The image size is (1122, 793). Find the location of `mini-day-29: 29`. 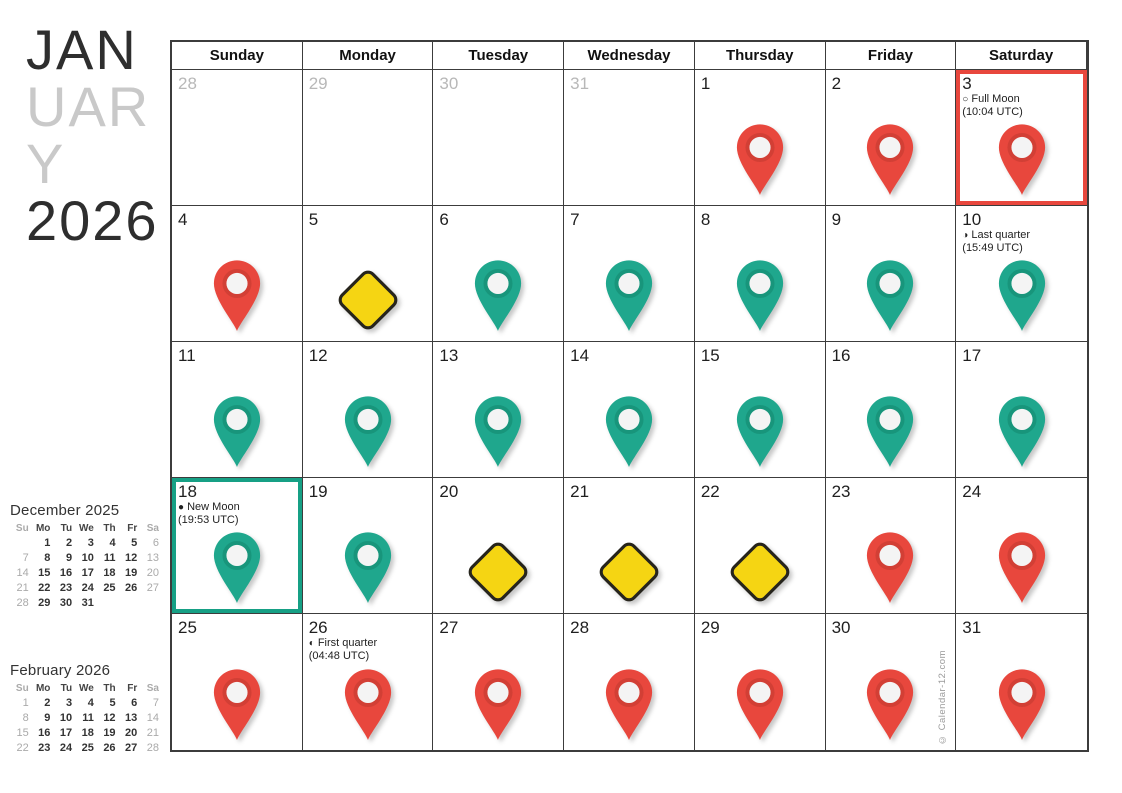

mini-day-29: 29 is located at coordinates (44, 603).